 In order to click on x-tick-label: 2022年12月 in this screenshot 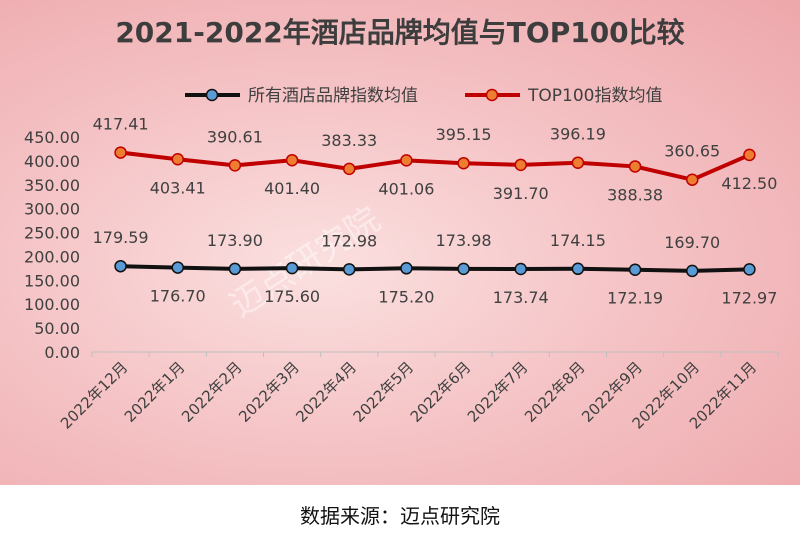, I will do `click(94, 395)`.